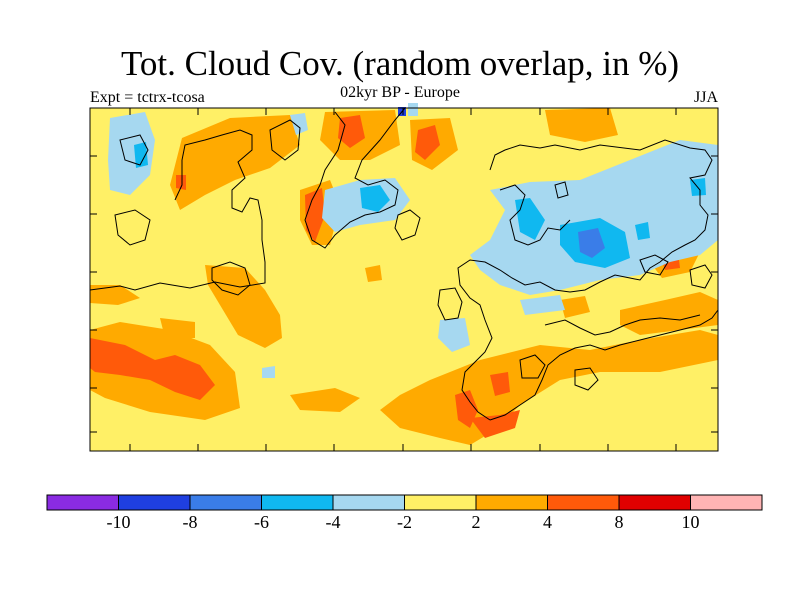 The width and height of the screenshot is (800, 600). I want to click on colorbar, so click(404, 502).